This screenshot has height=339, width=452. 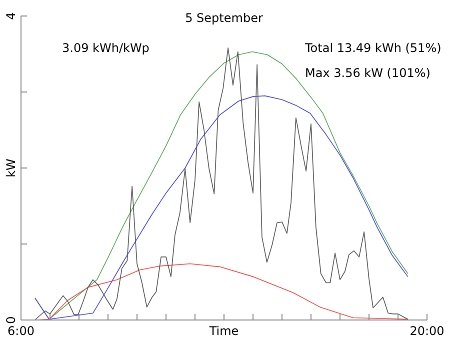 I want to click on y-tick-label: 4, so click(x=11, y=16).